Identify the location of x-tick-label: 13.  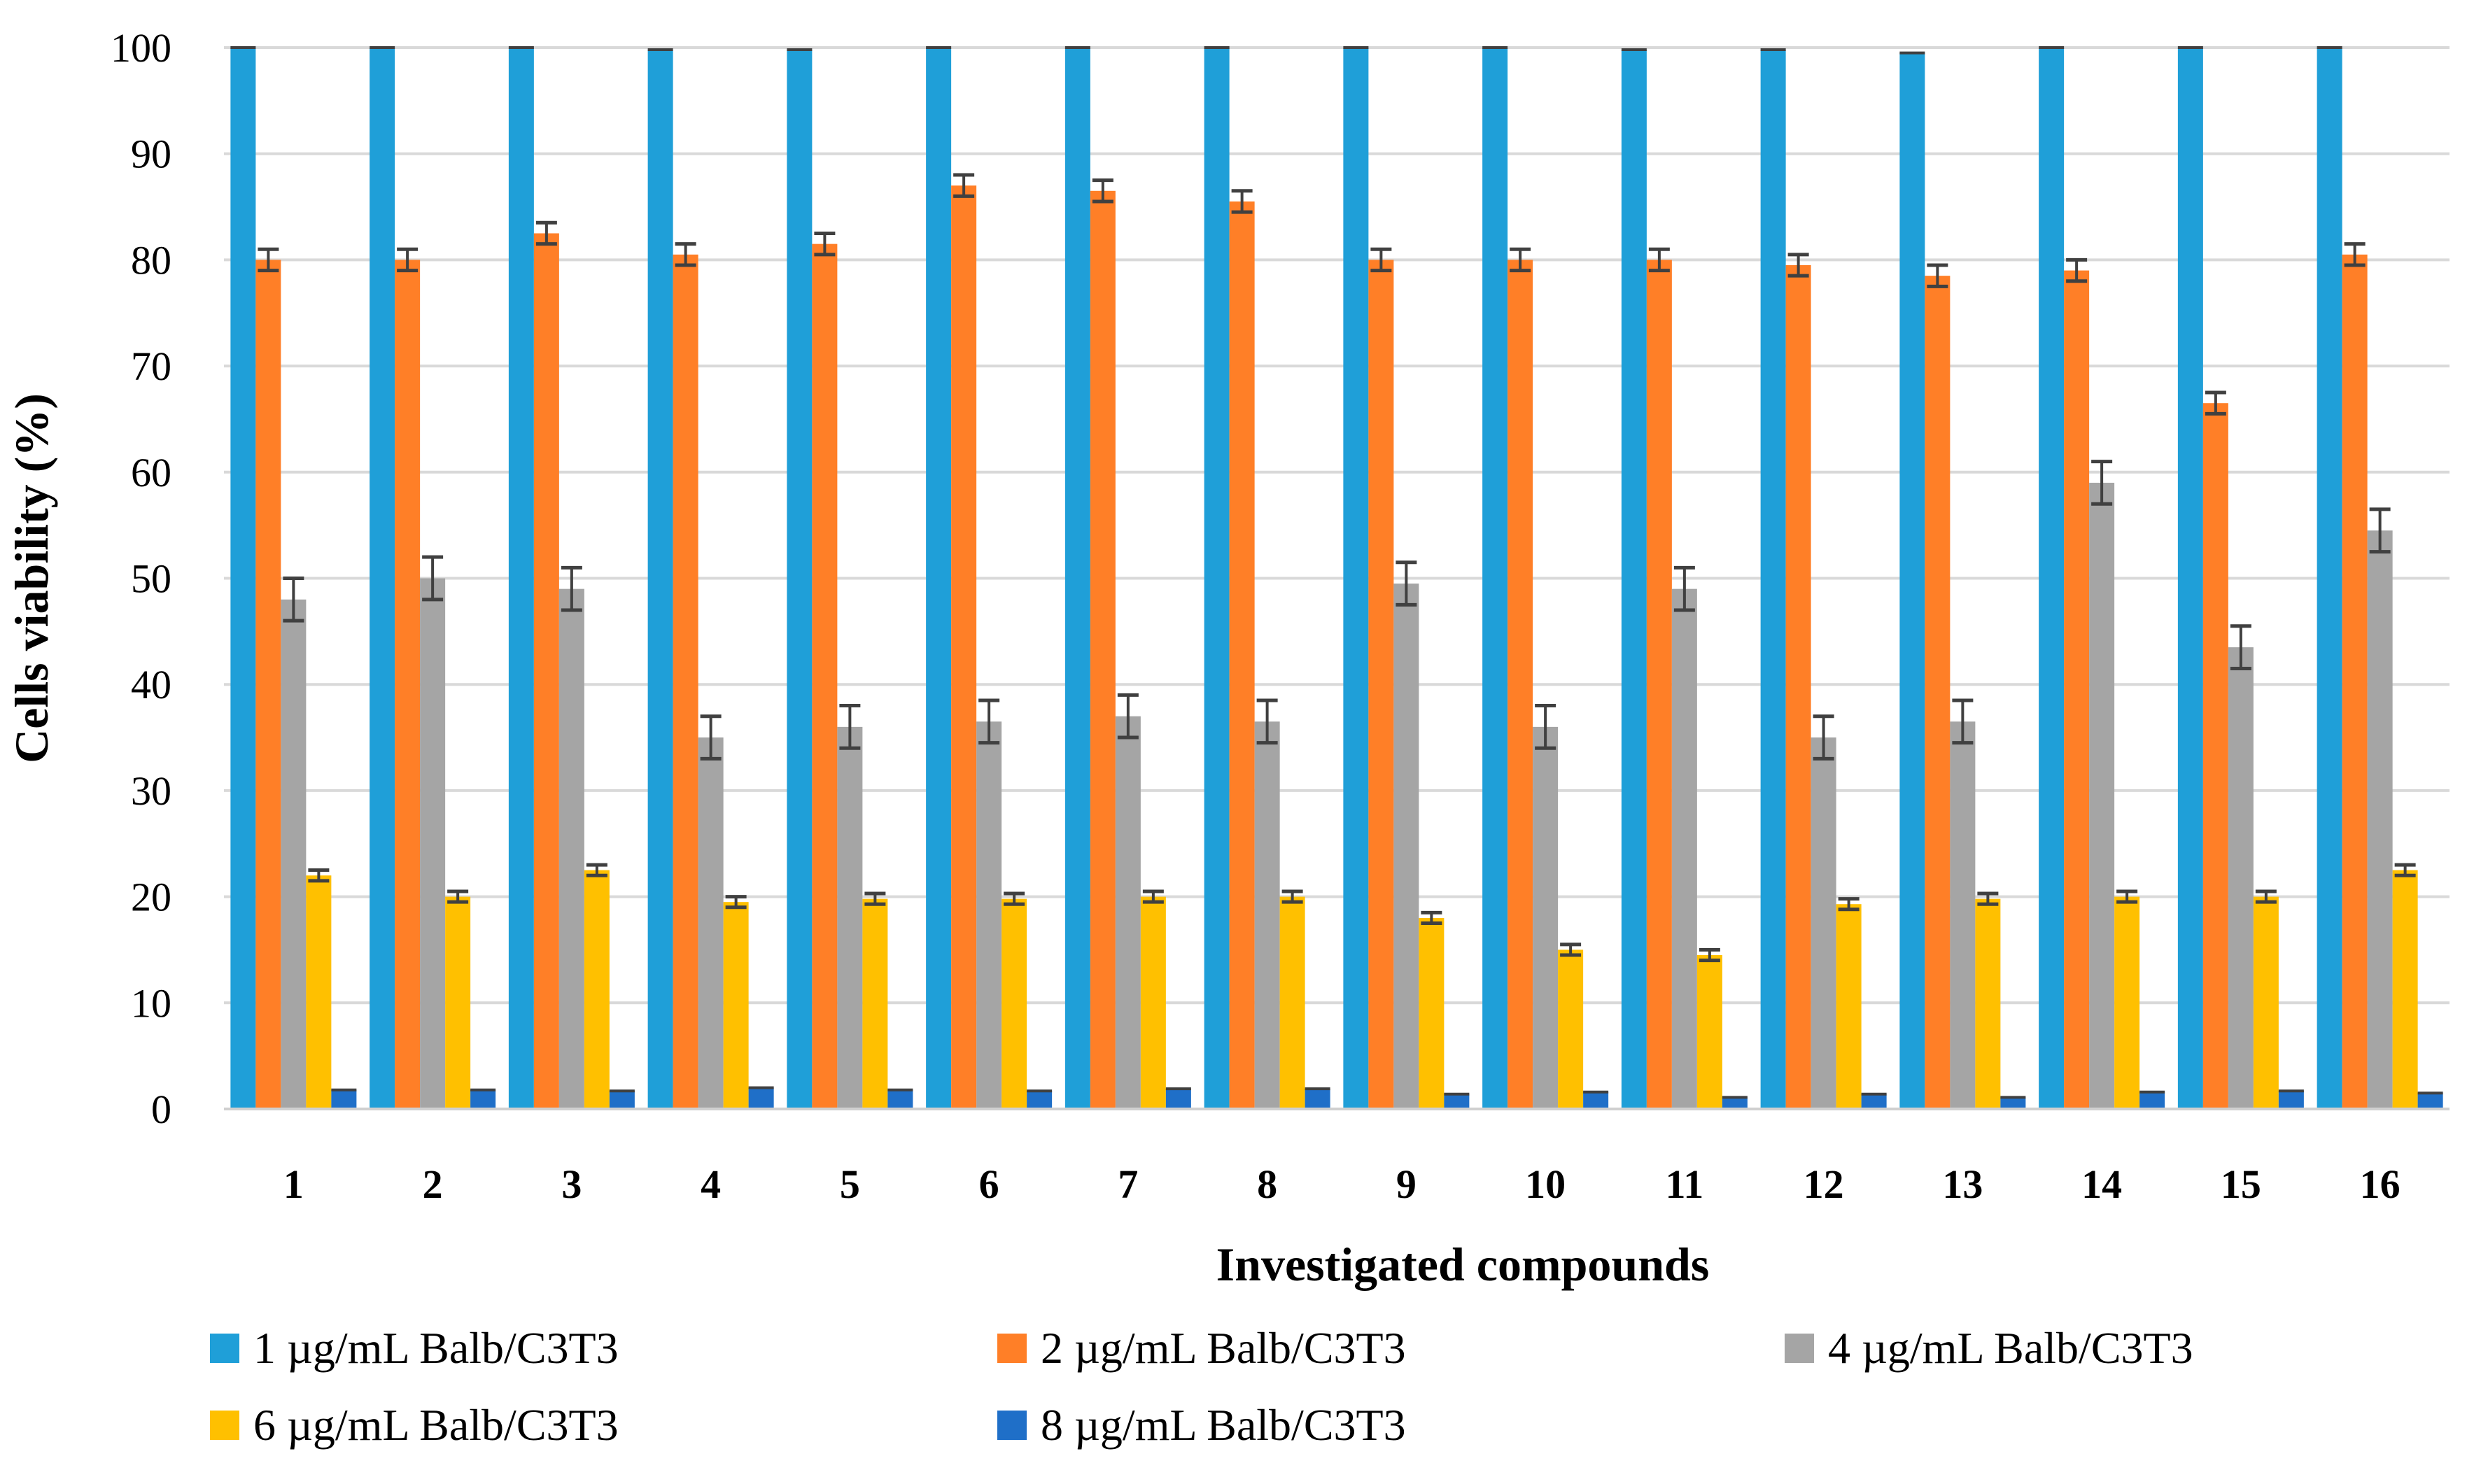
(1962, 1184).